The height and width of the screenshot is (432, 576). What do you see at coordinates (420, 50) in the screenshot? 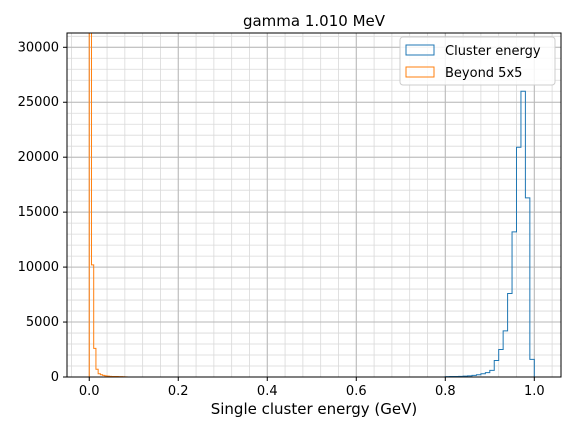
I see `legend-swatch-cluster-energy` at bounding box center [420, 50].